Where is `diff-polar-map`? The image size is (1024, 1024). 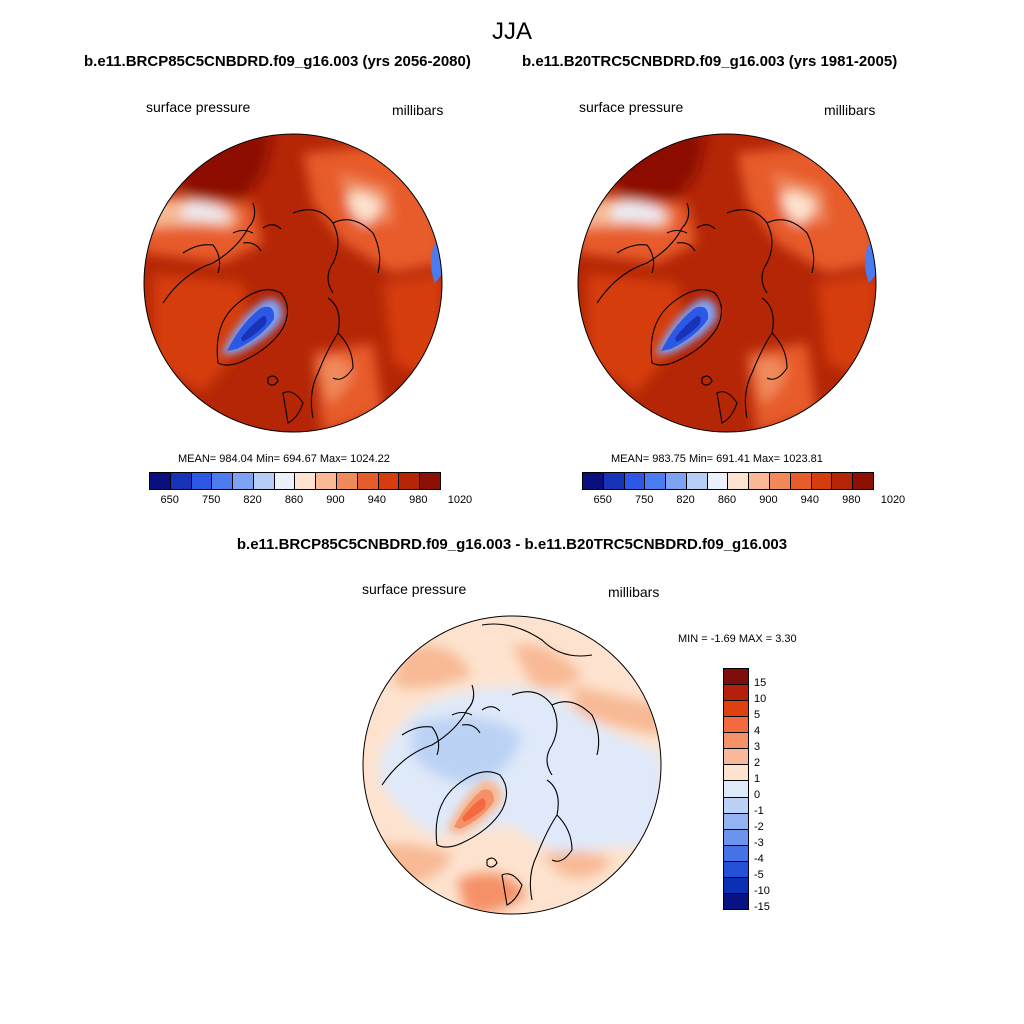
diff-polar-map is located at coordinates (512, 765).